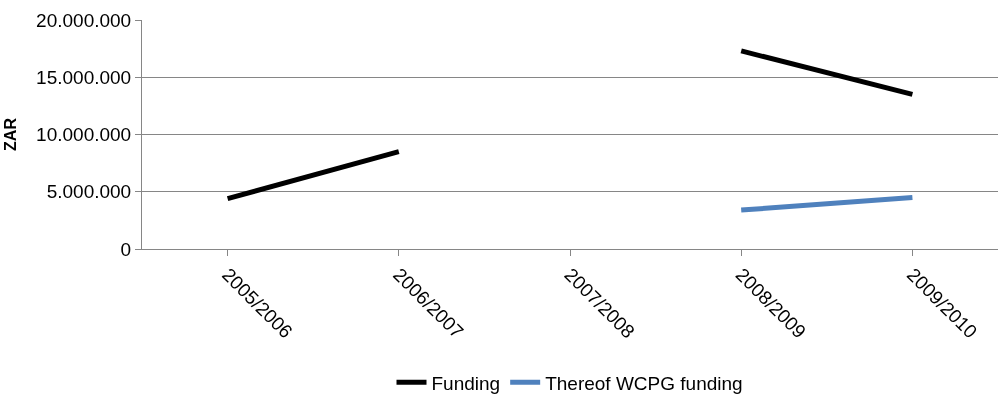 This screenshot has width=1008, height=412. I want to click on y-tick-label: 20.000.000, so click(84, 20).